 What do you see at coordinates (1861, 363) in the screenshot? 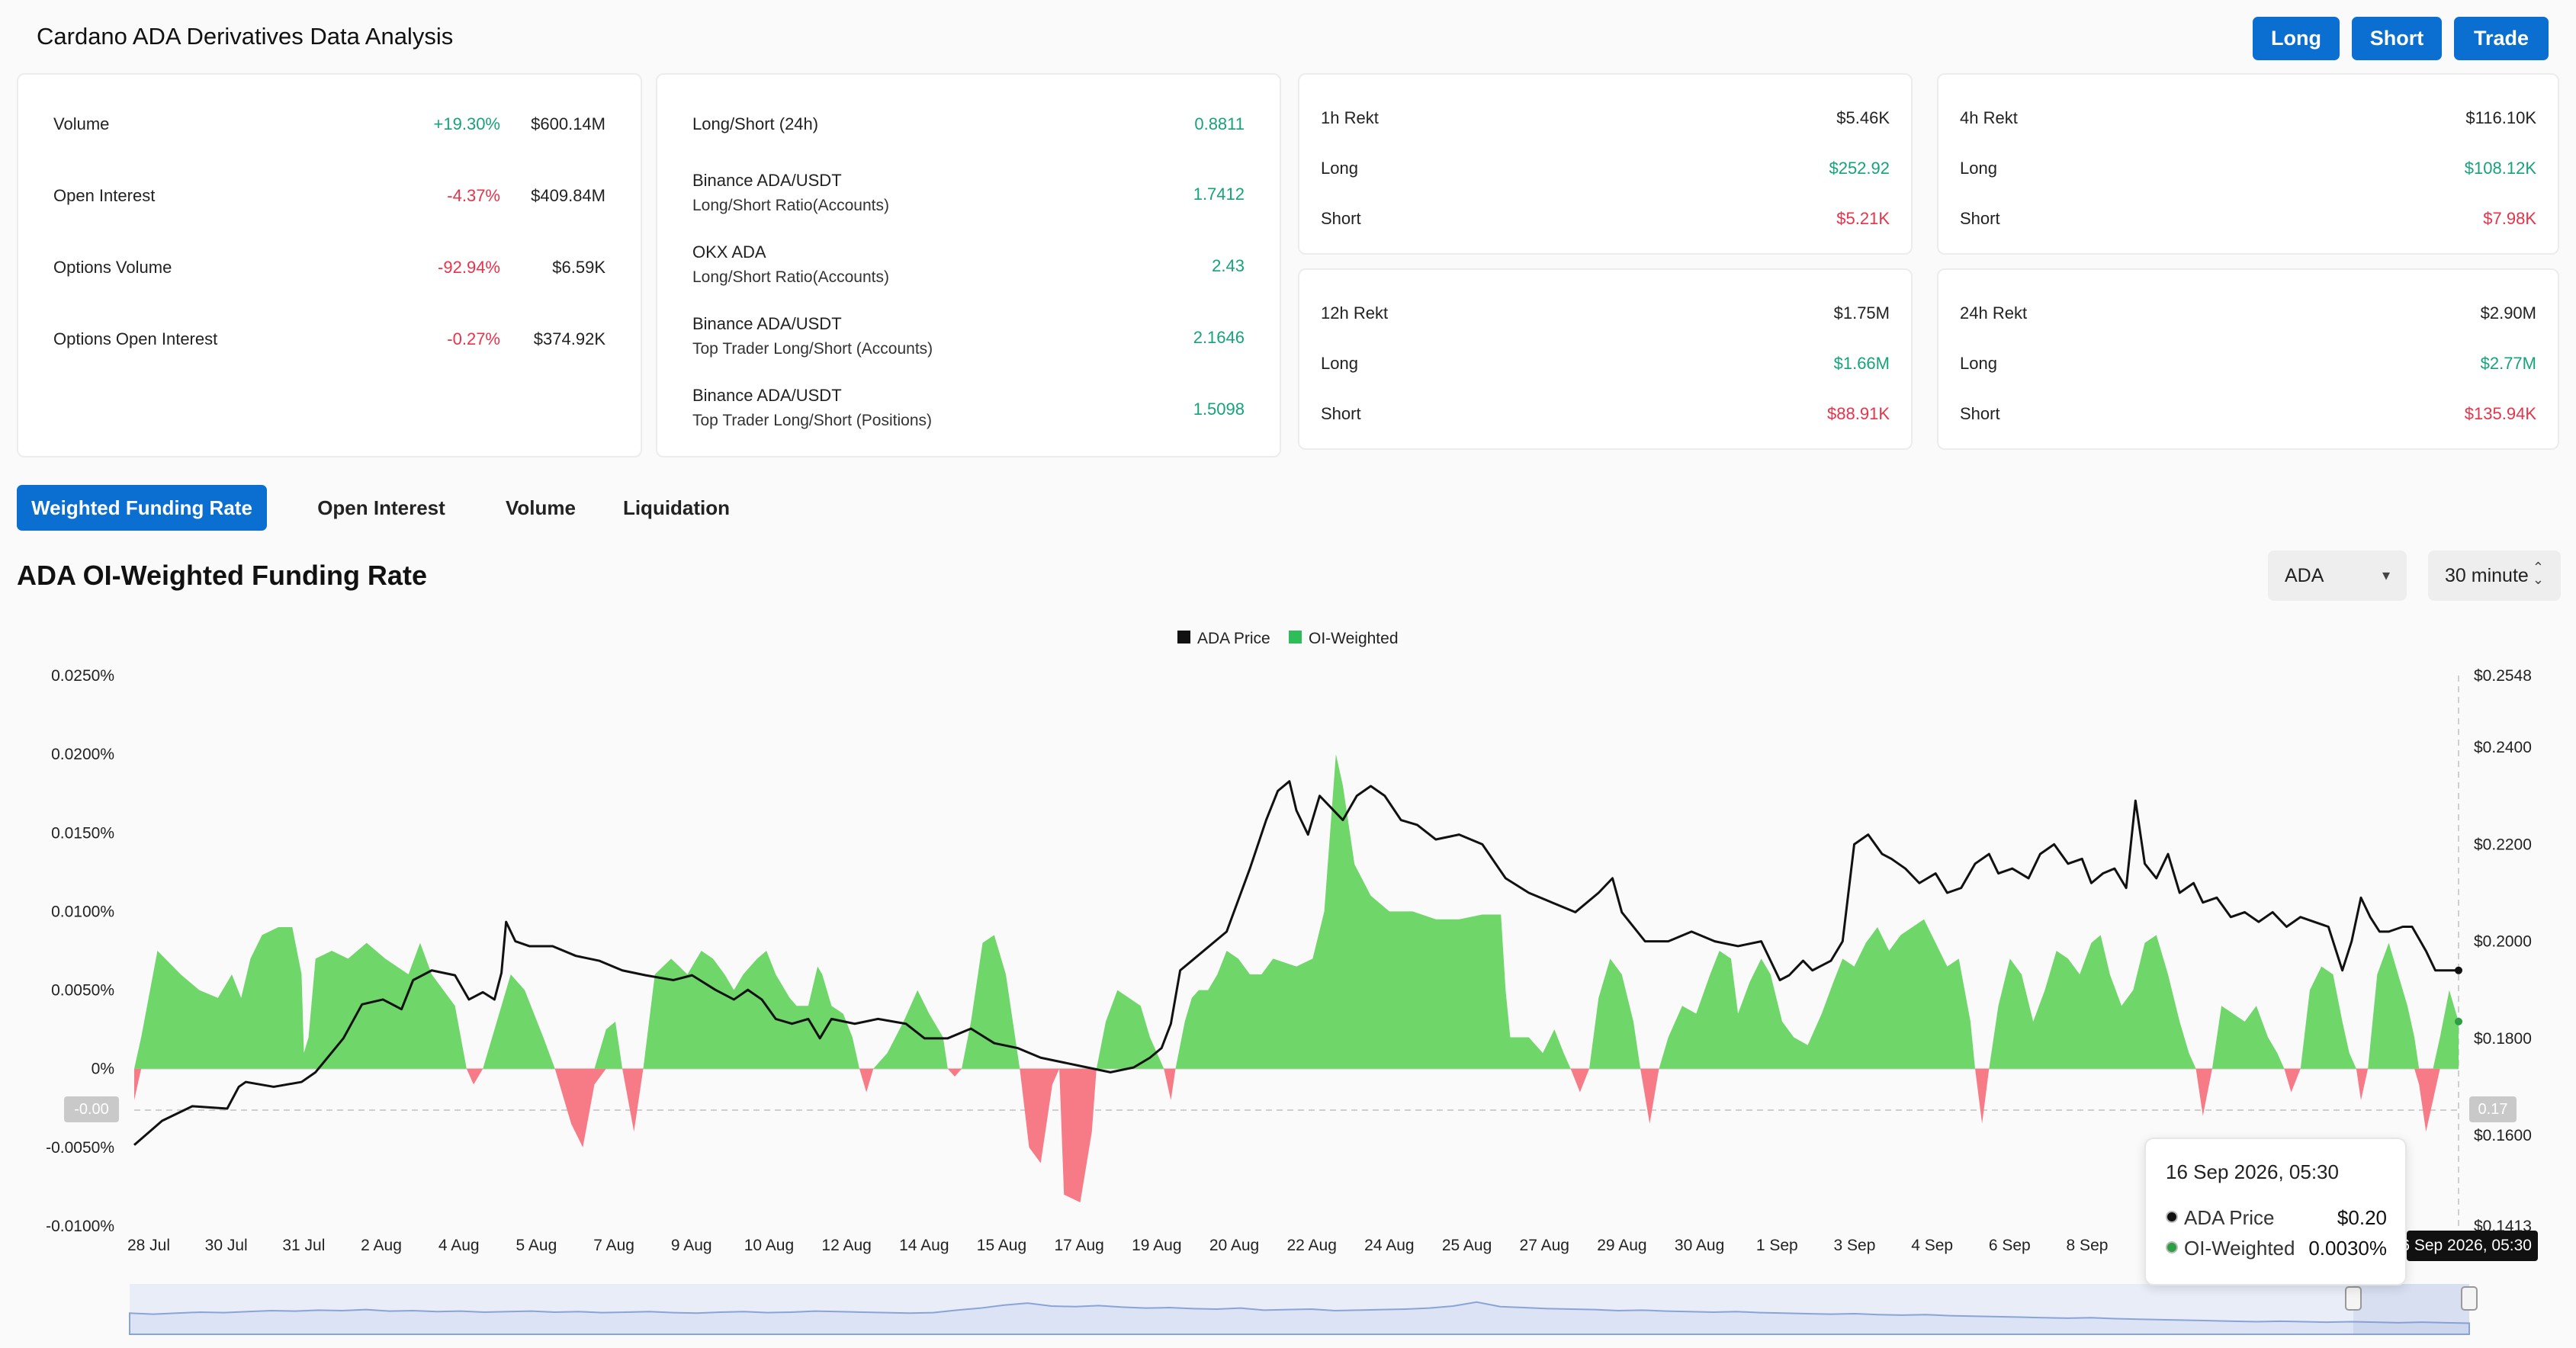
I see `rekt-long-value: $1.66M` at bounding box center [1861, 363].